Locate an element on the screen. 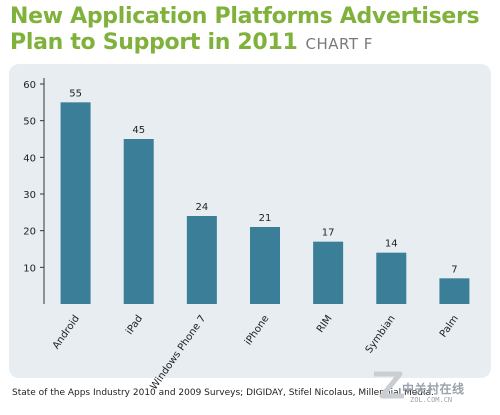 The height and width of the screenshot is (415, 500). data-label: 21 is located at coordinates (265, 218).